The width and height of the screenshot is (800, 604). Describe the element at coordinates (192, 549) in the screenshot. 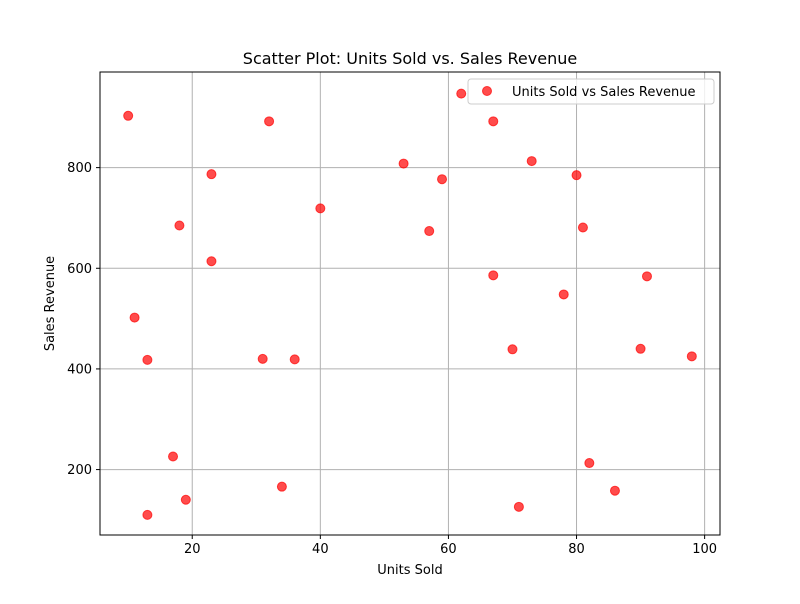

I see `x-tick-label: 20` at that location.